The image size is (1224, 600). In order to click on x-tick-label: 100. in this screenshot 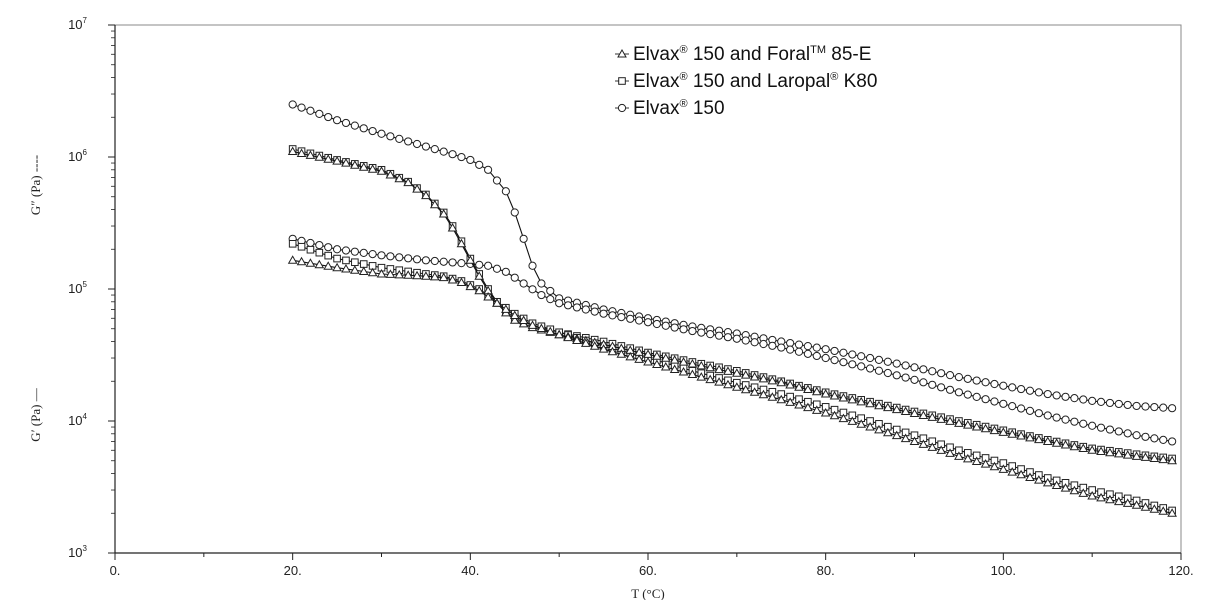, I will do `click(1003, 570)`.